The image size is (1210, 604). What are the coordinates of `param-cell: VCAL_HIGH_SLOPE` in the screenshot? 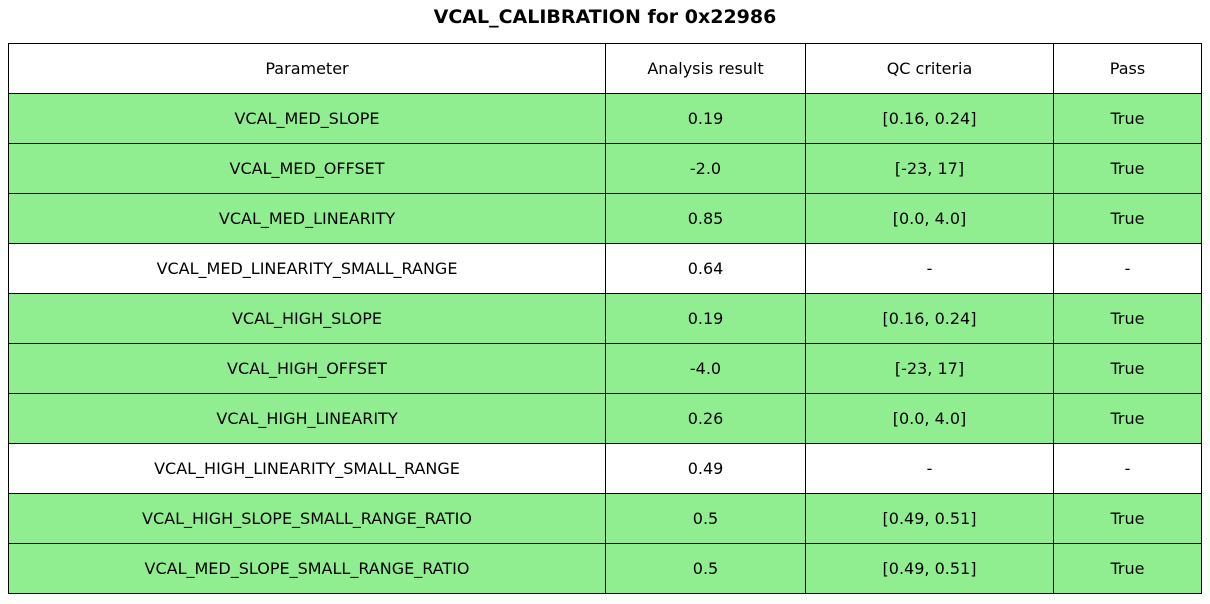 It's located at (307, 318).